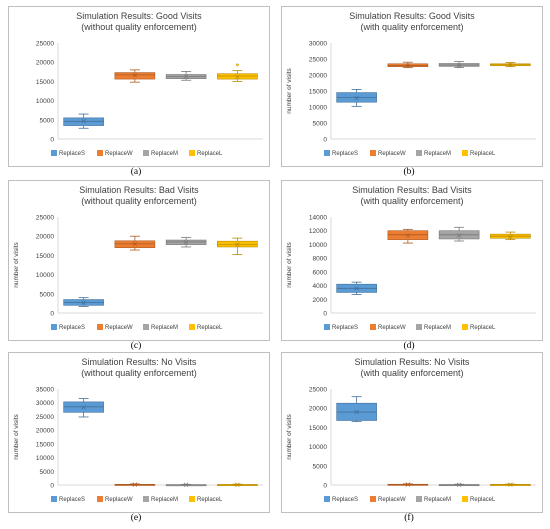 Image resolution: width=550 pixels, height=529 pixels. What do you see at coordinates (409, 172) in the screenshot?
I see `caption-b: (b)` at bounding box center [409, 172].